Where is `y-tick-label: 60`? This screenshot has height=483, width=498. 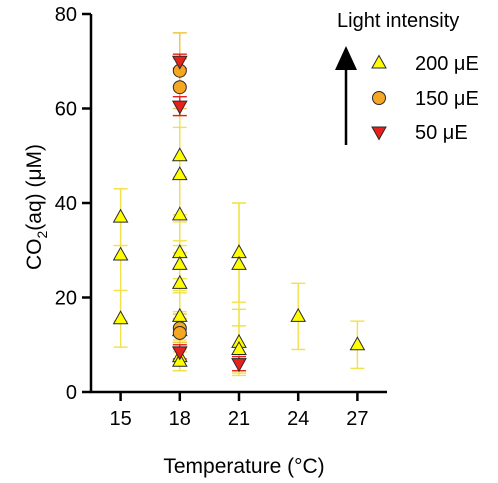
y-tick-label: 60 is located at coordinates (66, 110).